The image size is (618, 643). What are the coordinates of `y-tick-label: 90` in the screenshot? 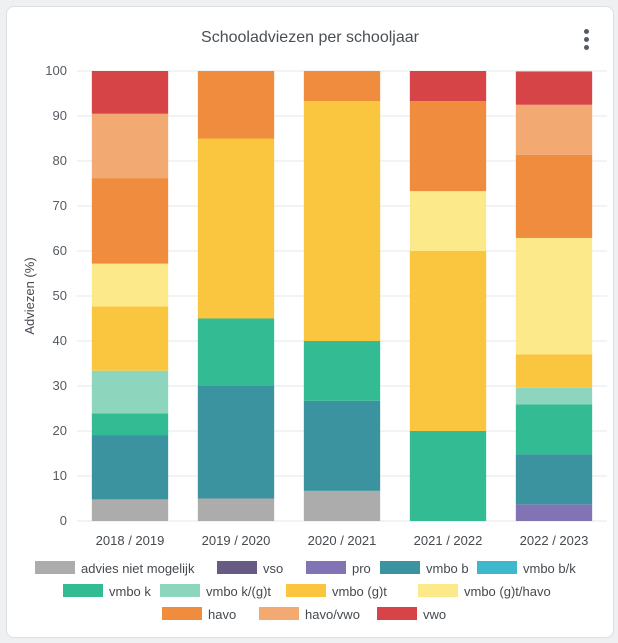 It's located at (60, 115).